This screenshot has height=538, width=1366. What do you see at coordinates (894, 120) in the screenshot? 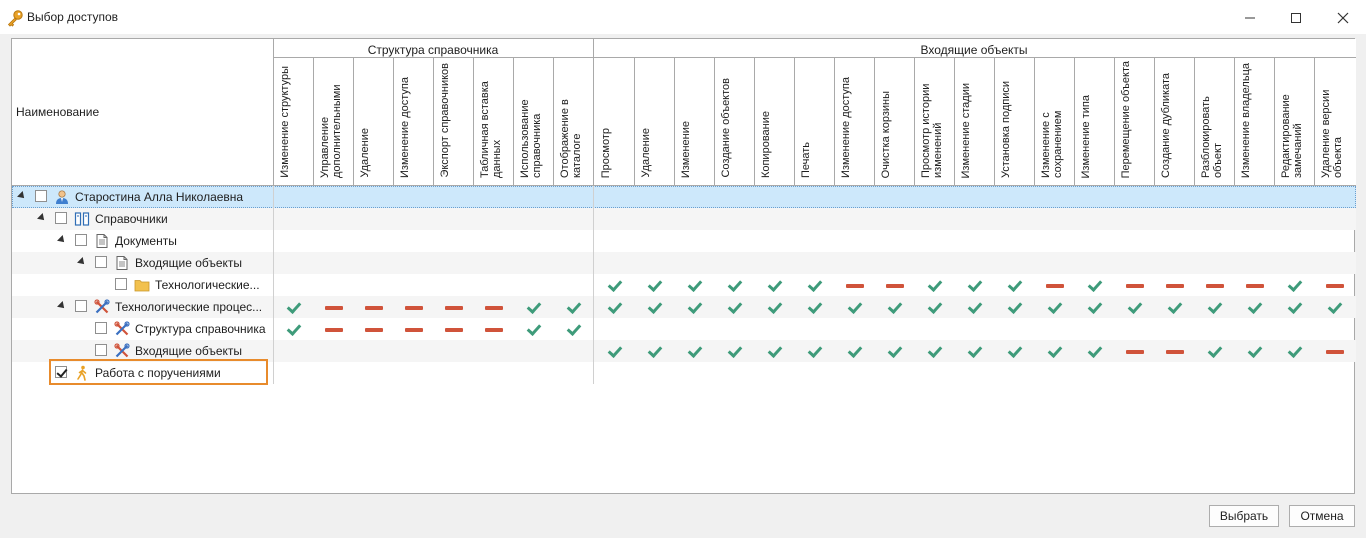
I see `column-header: Очистка корзины` at bounding box center [894, 120].